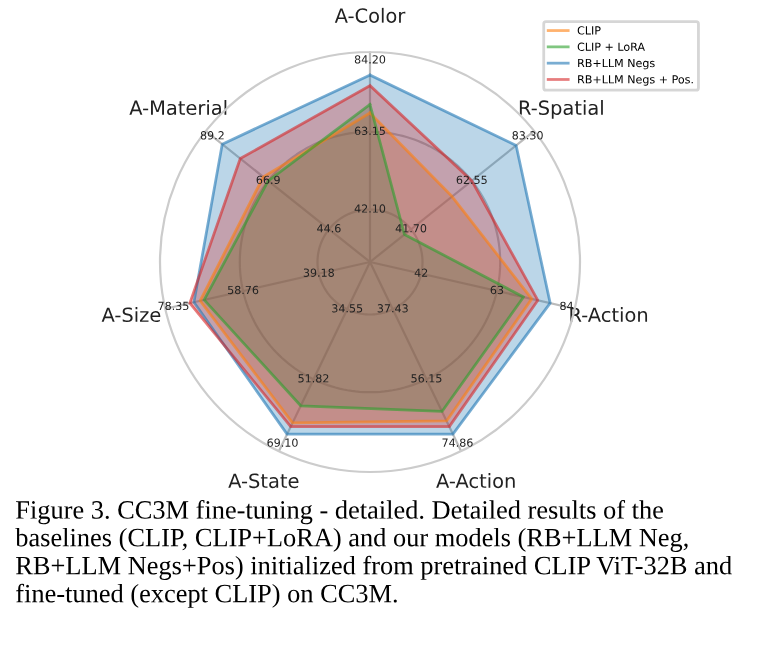 The width and height of the screenshot is (764, 648). Describe the element at coordinates (178, 108) in the screenshot. I see `spoke-label: A-Material` at that location.